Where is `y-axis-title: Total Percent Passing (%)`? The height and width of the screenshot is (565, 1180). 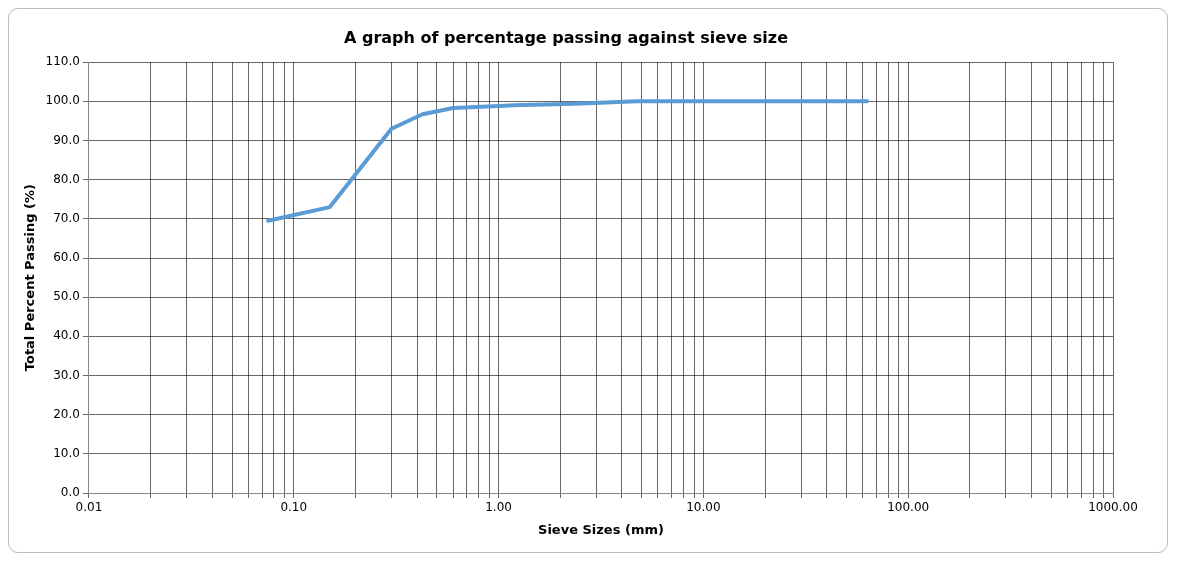 y-axis-title: Total Percent Passing (%) is located at coordinates (30, 278).